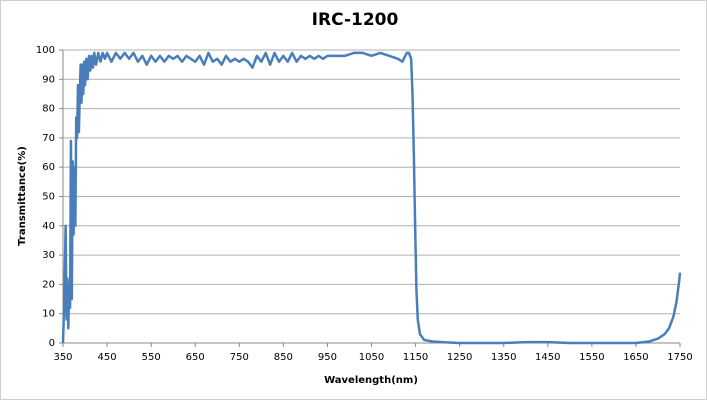 The width and height of the screenshot is (707, 404). I want to click on x-tick-label: 1350, so click(503, 357).